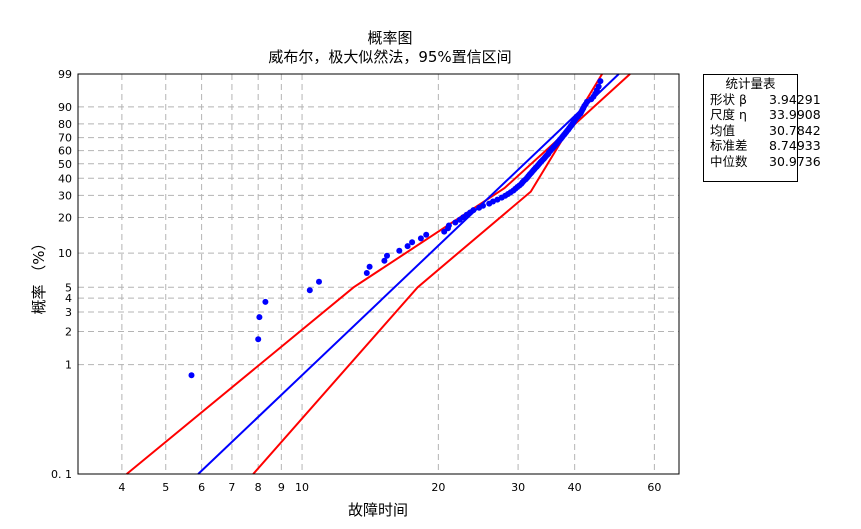 The image size is (861, 529). Describe the element at coordinates (728, 99) in the screenshot. I see `stats-label: 形状 β` at that location.